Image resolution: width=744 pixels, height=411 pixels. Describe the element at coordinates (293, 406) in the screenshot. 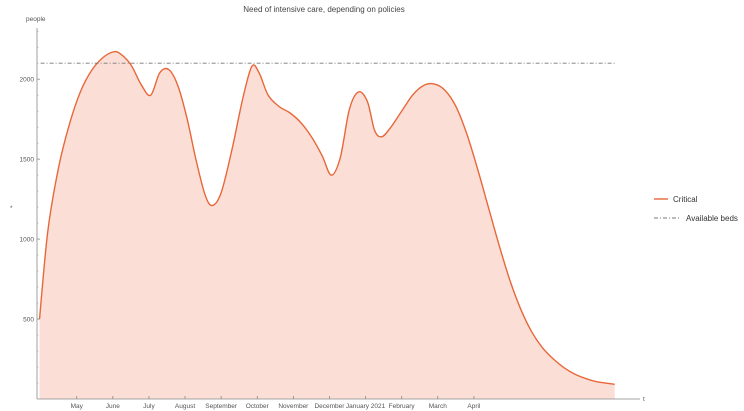

I see `x-tick-label: November` at that location.